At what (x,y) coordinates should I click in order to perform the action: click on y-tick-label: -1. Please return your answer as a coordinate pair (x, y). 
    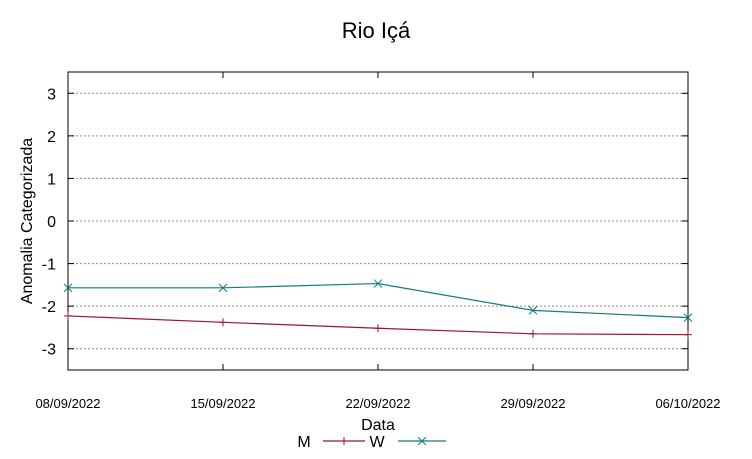
    Looking at the image, I should click on (49, 265).